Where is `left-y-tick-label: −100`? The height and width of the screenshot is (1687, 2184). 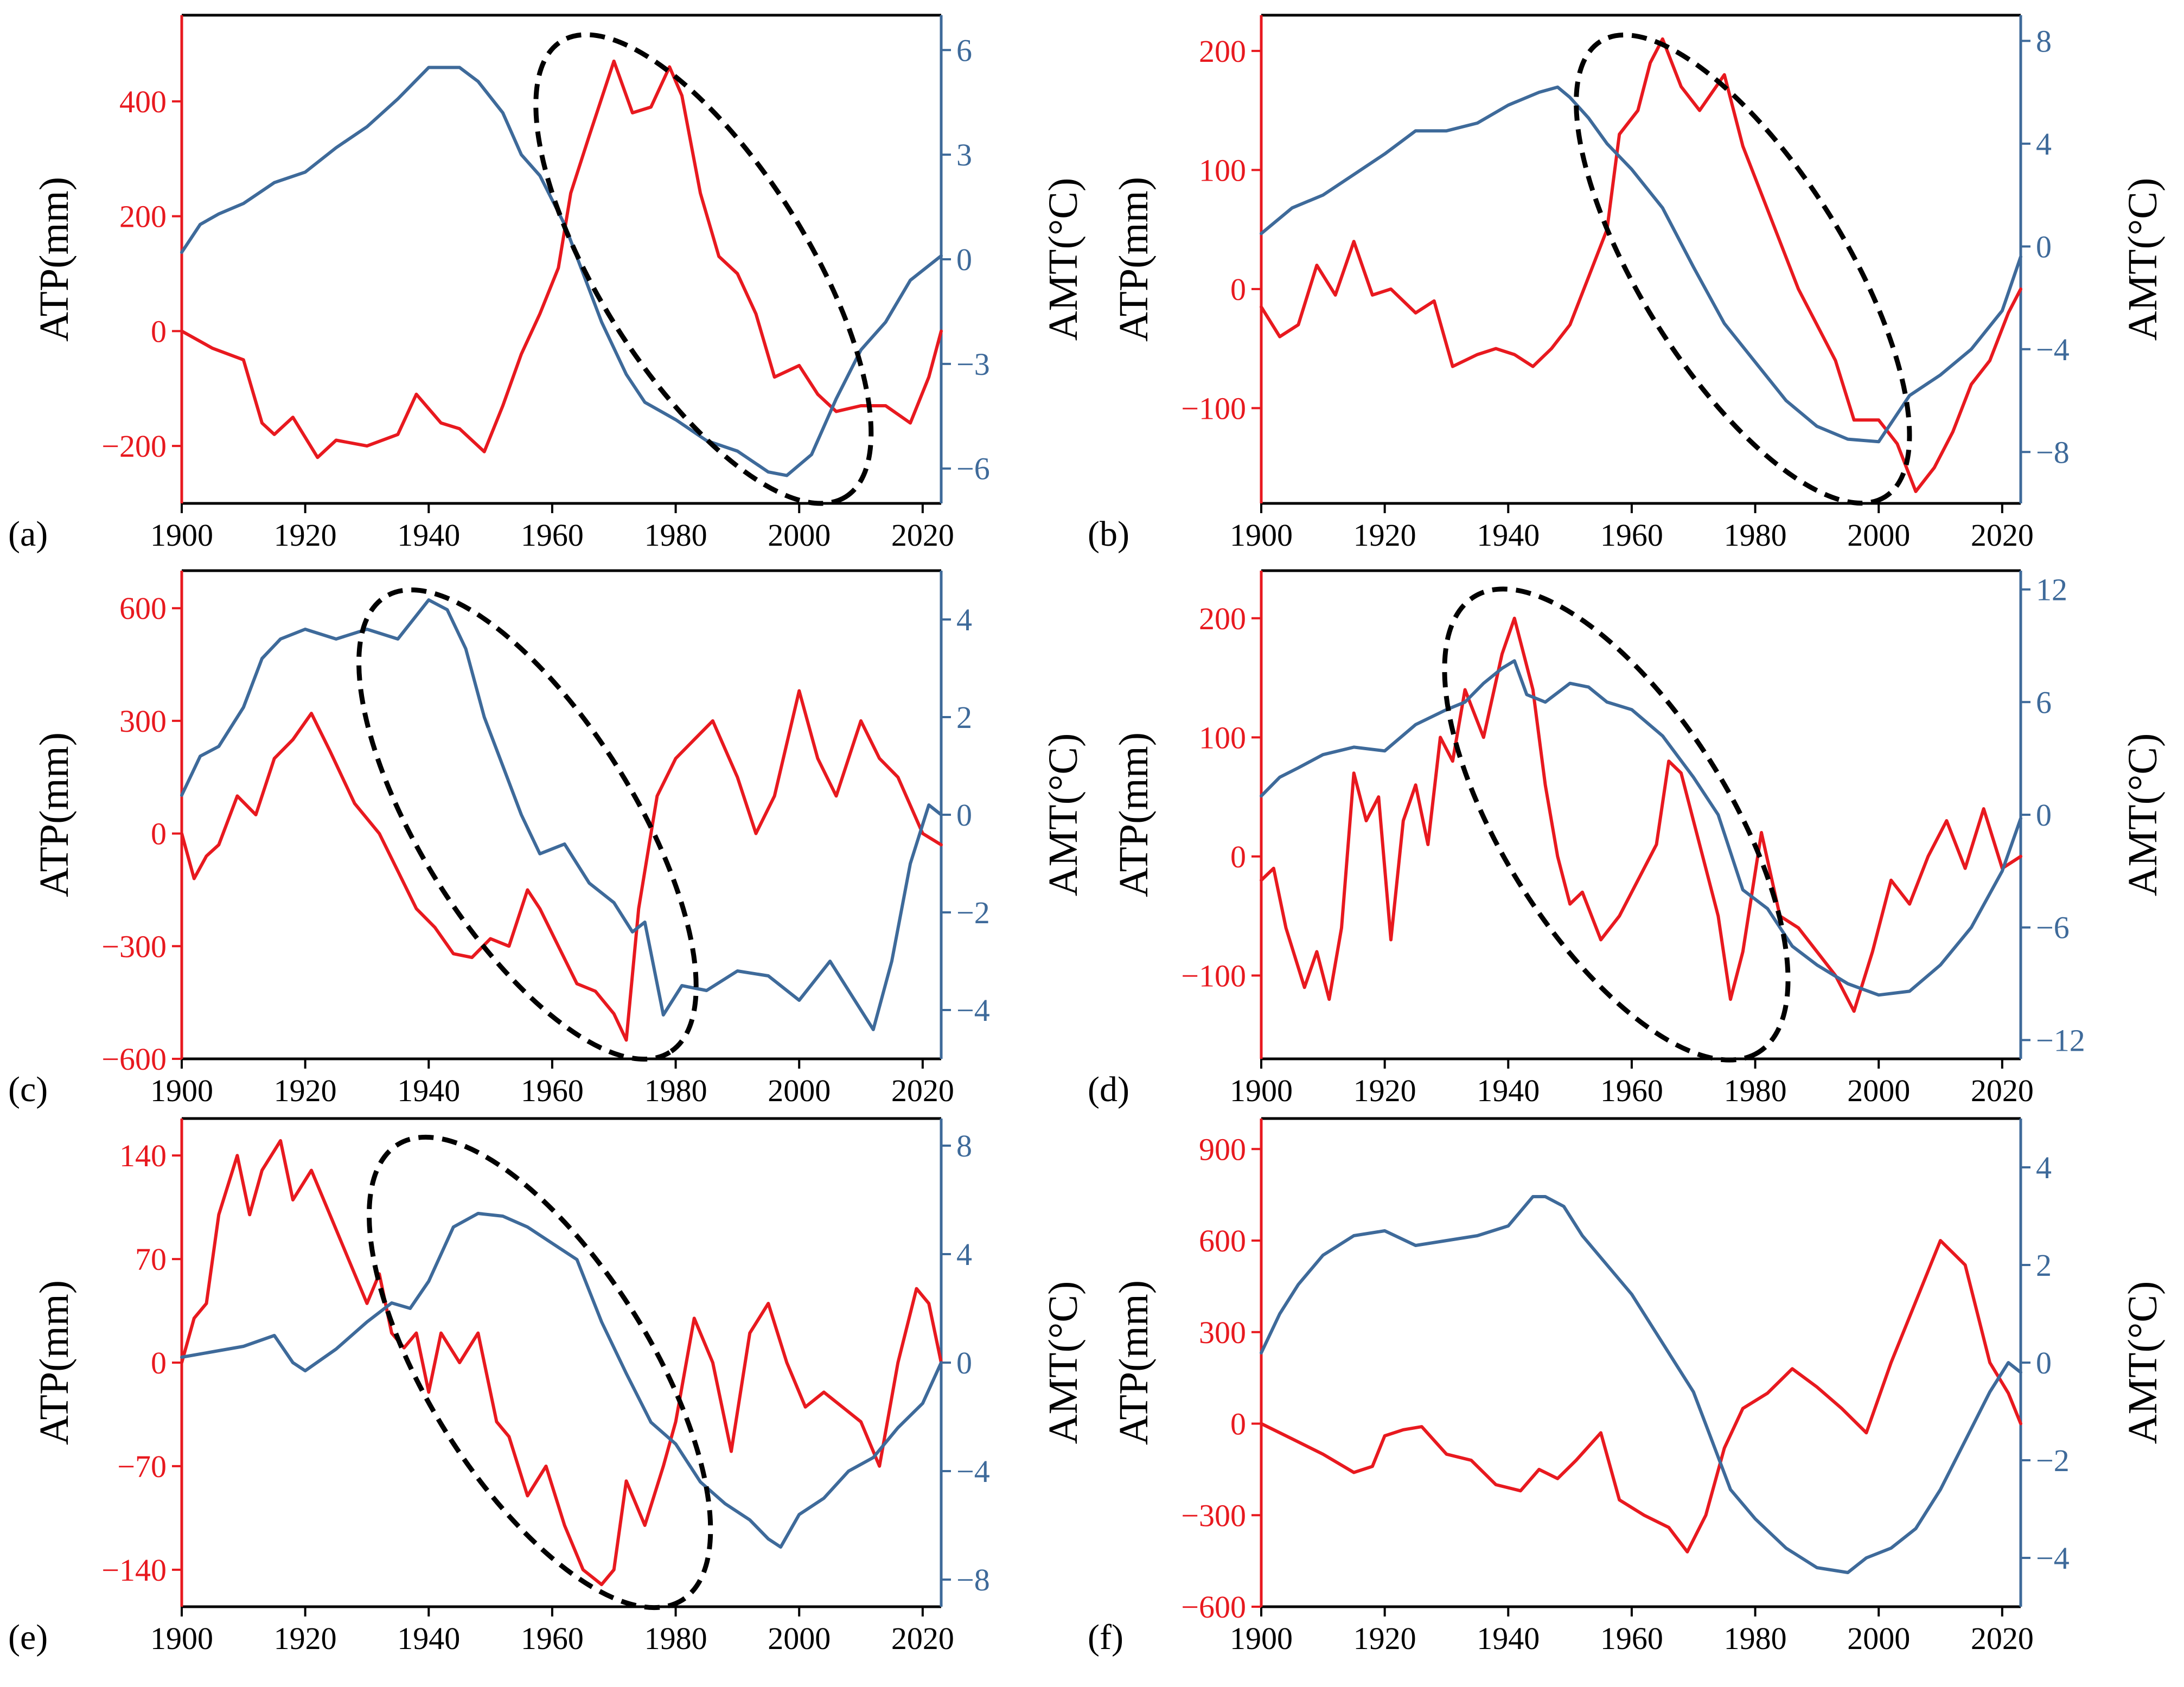 left-y-tick-label: −100 is located at coordinates (1213, 408).